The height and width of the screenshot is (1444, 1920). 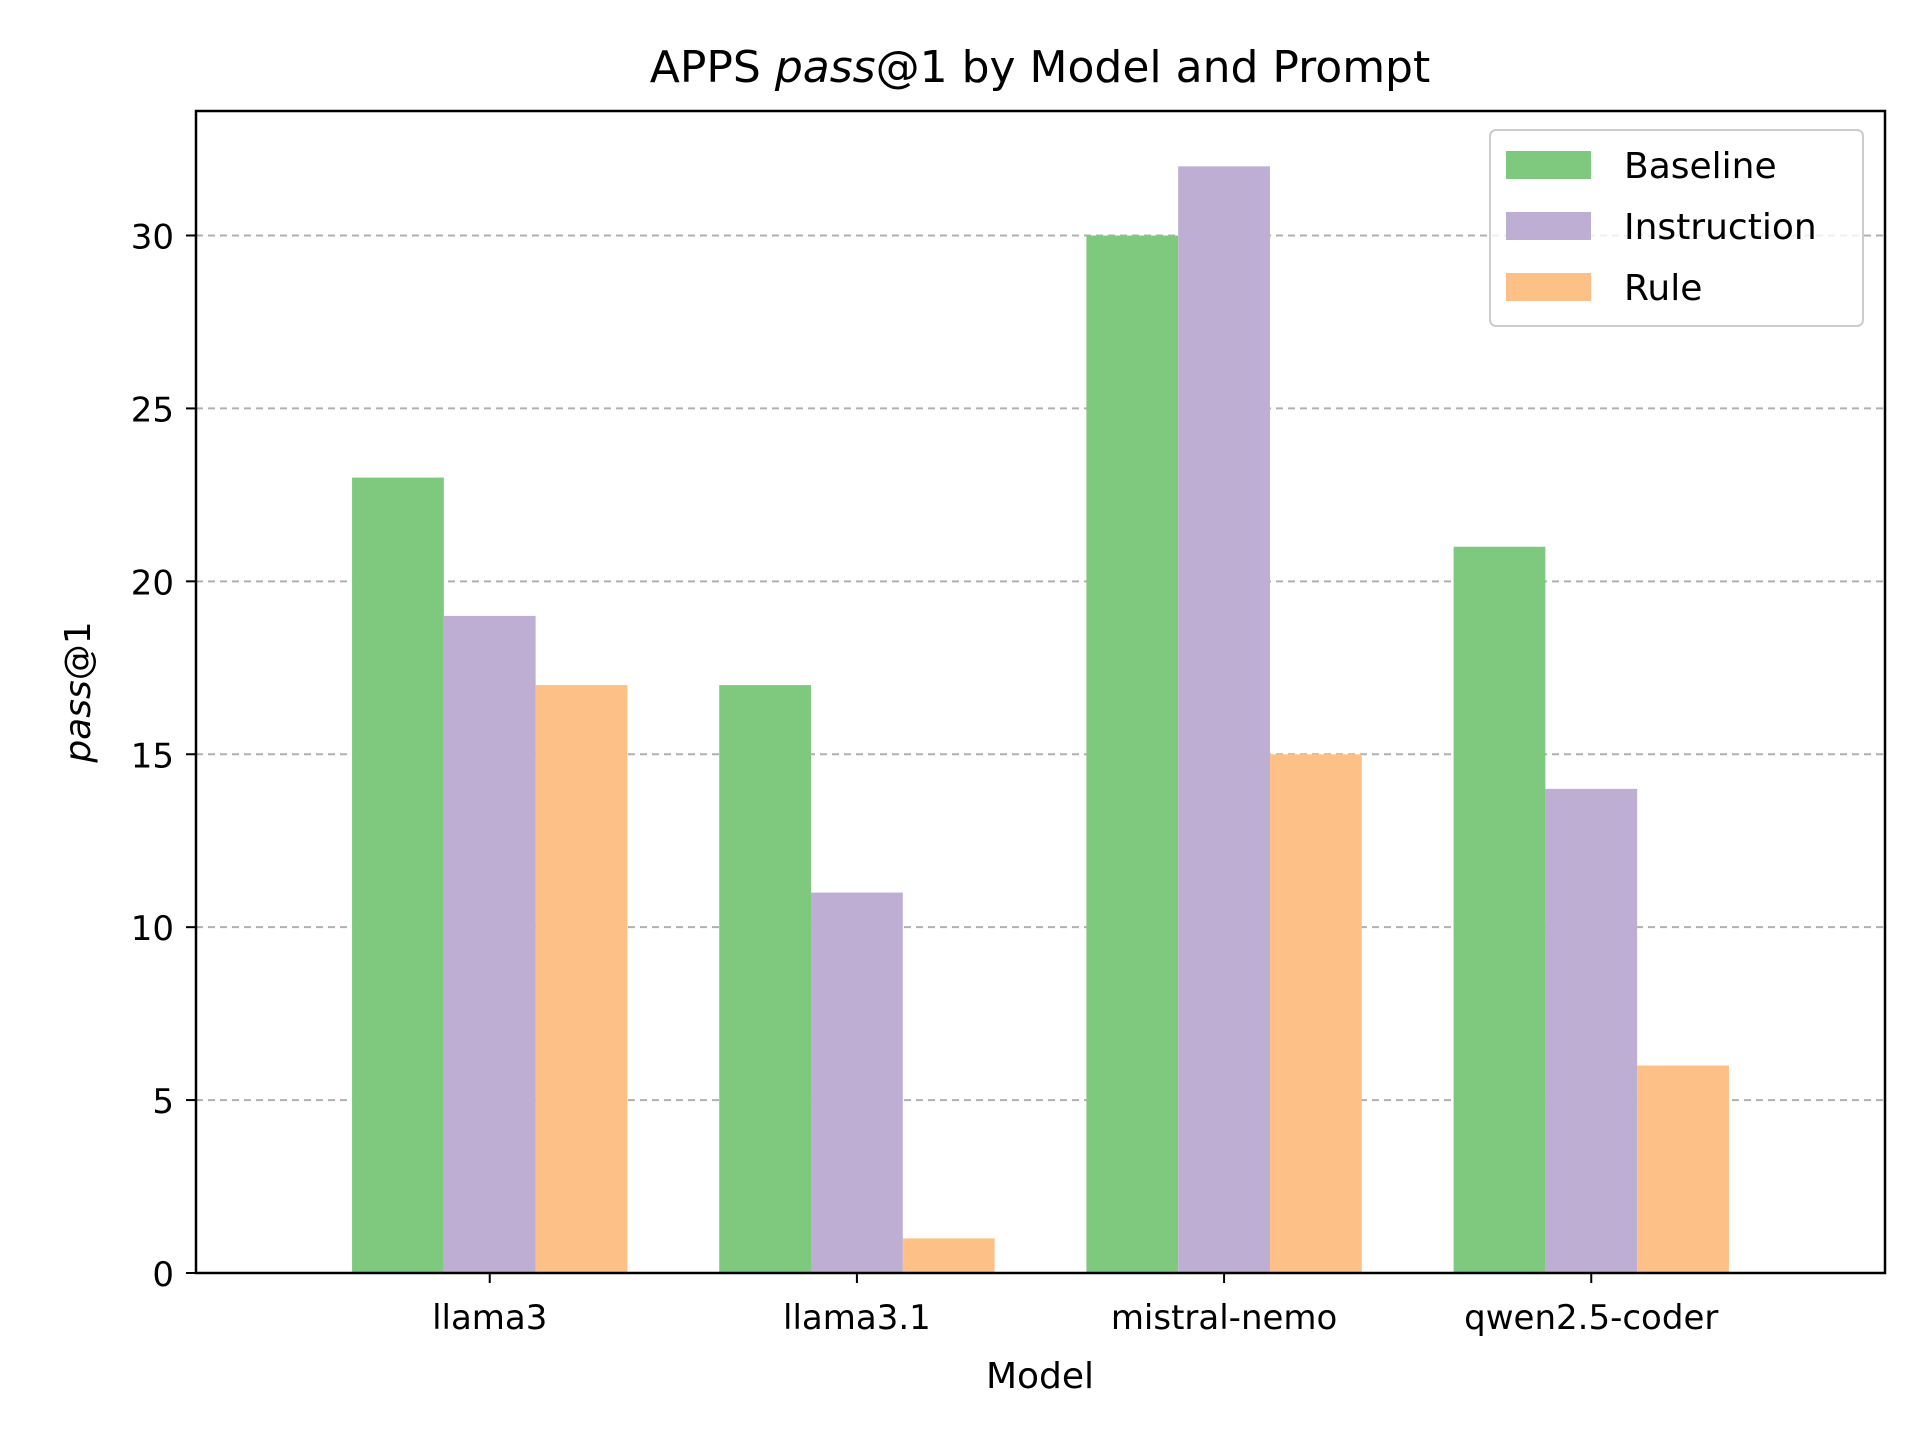 What do you see at coordinates (152, 583) in the screenshot?
I see `y-tick-label: 20` at bounding box center [152, 583].